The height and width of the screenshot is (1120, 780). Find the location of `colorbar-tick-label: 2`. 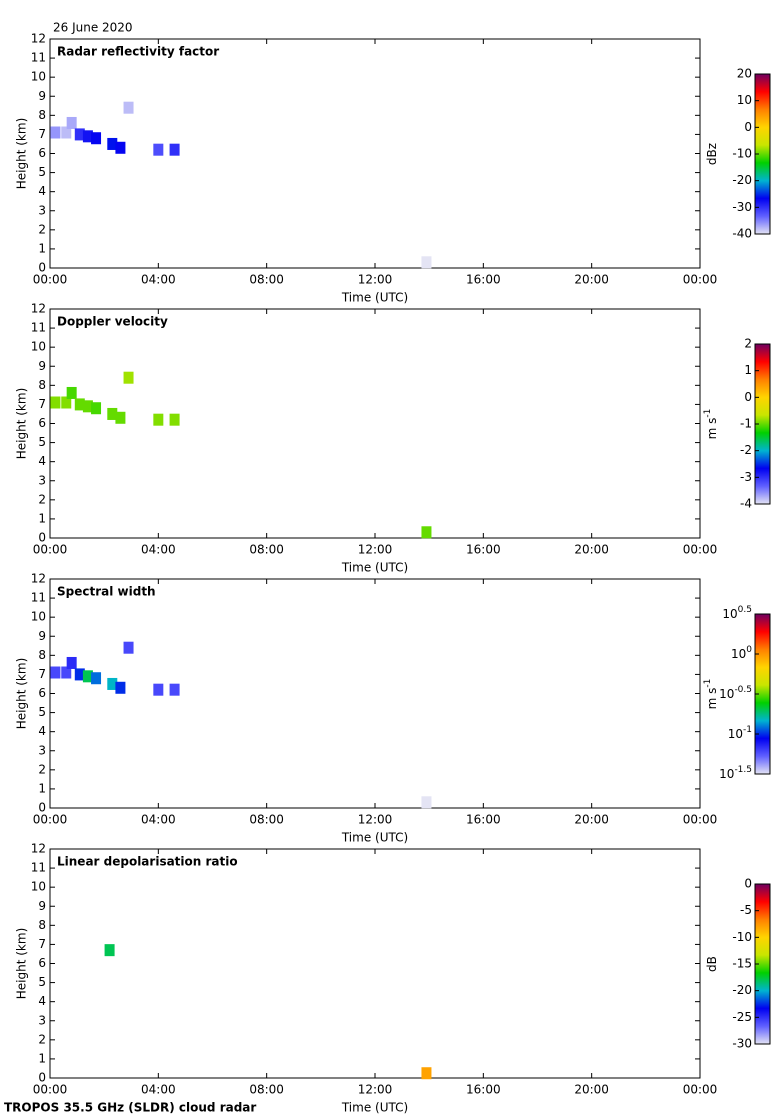

colorbar-tick-label: 2 is located at coordinates (748, 344).